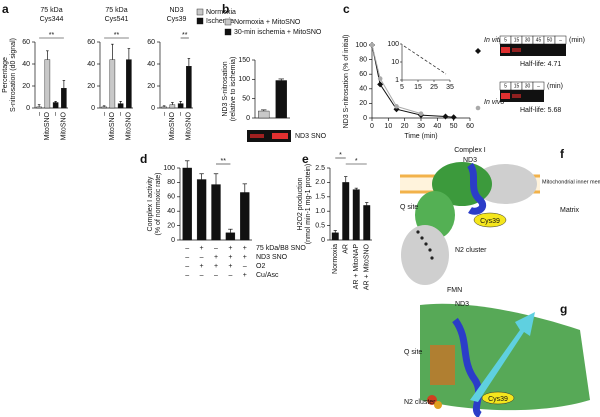 This screenshot has width=600, height=417. Describe the element at coordinates (200, 21) in the screenshot. I see `legend-swatch` at that location.